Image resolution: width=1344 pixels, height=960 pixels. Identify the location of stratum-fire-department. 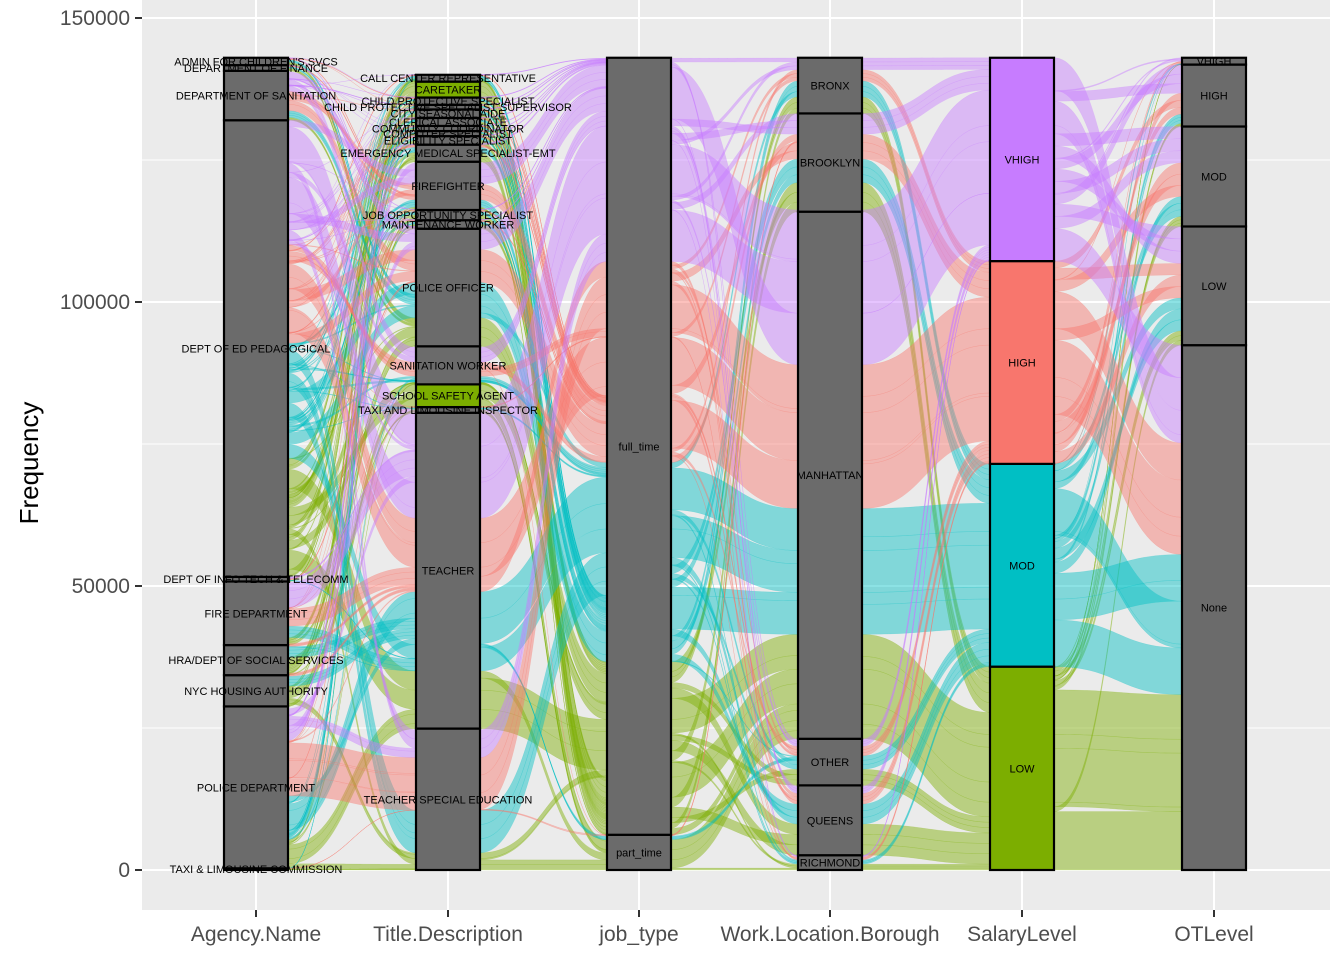
(256, 613).